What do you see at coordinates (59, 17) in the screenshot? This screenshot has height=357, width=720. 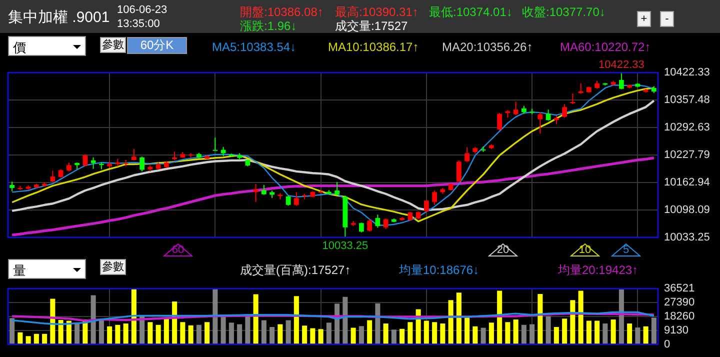 I see `chart-title: 集中加權 .9001` at bounding box center [59, 17].